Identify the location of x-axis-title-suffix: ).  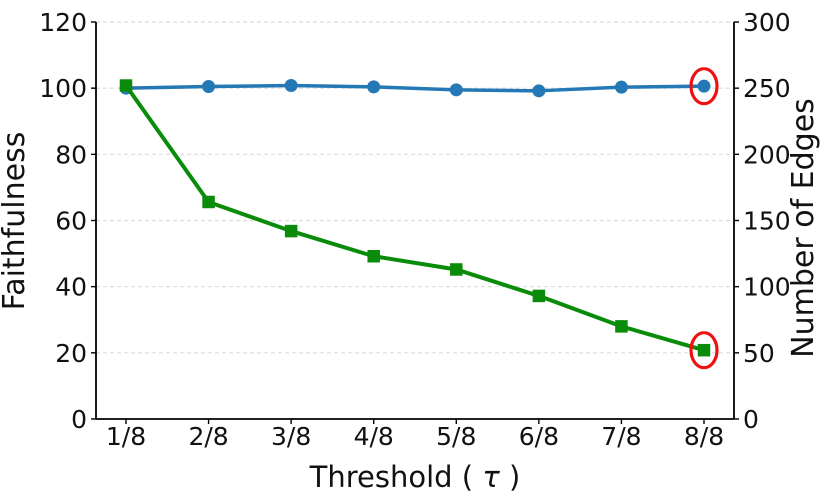
(514, 477).